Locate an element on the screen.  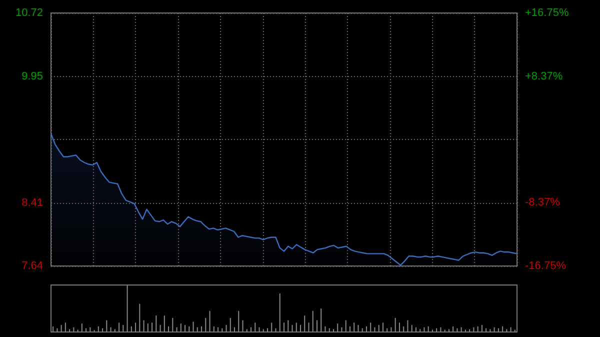
y-tick-label: 9.95 is located at coordinates (32, 76).